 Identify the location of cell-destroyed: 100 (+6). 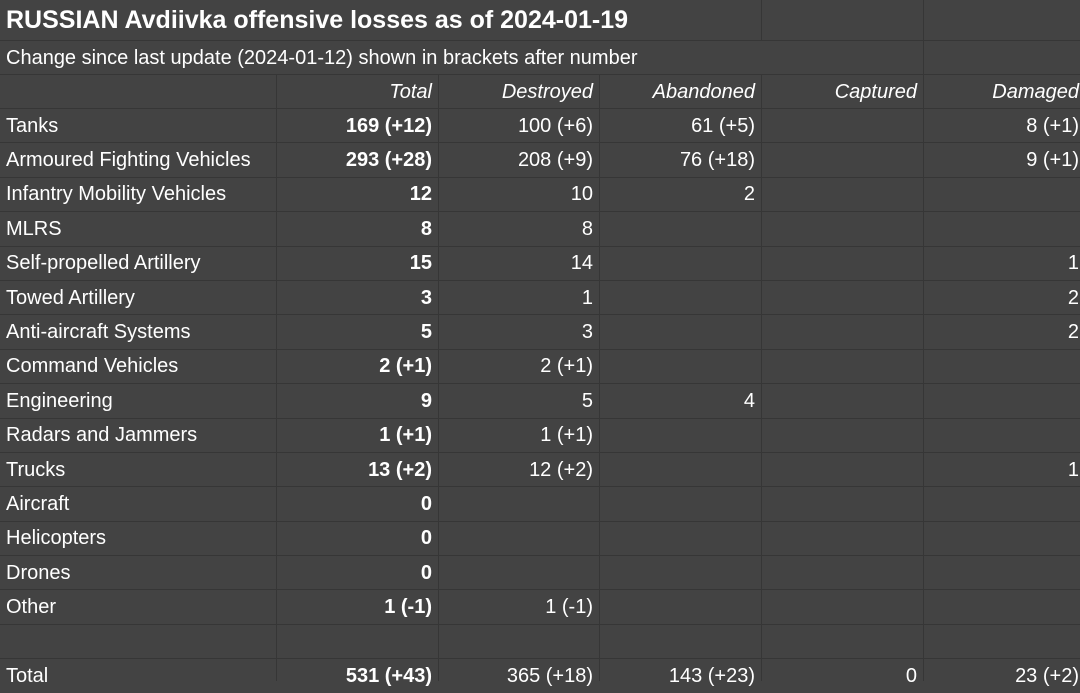
(519, 126).